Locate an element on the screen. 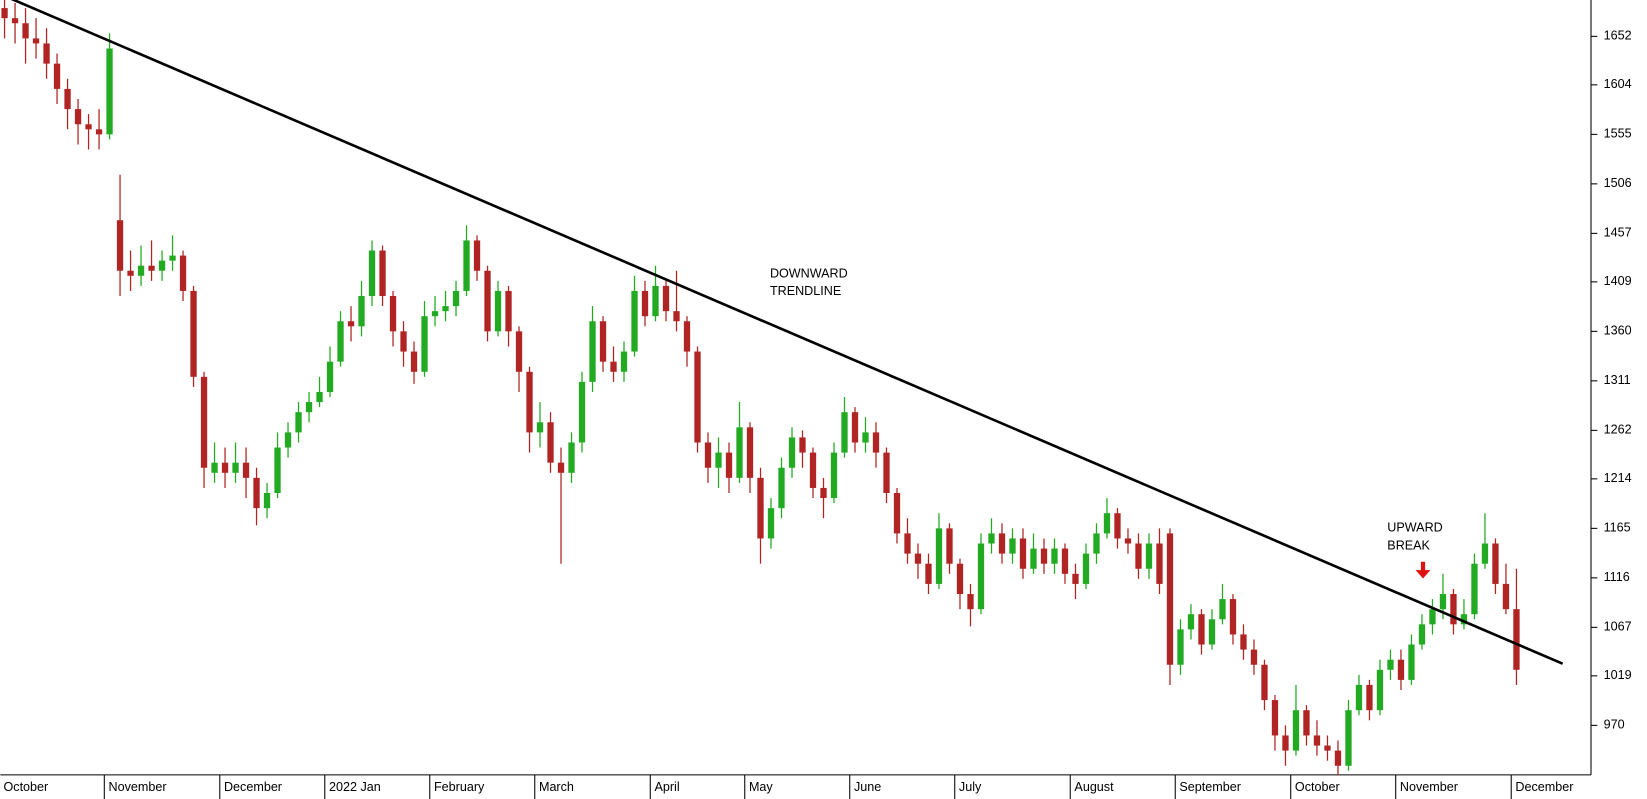 Image resolution: width=1647 pixels, height=799 pixels. x-tick-label: June is located at coordinates (867, 787).